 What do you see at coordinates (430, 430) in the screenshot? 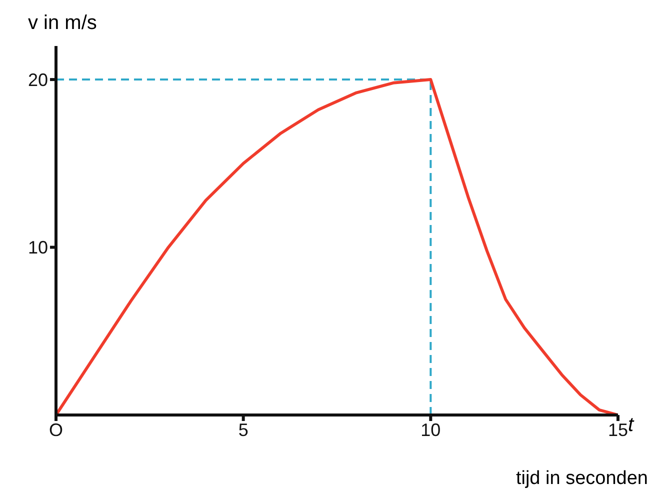
I see `x-tick-label: 10` at bounding box center [430, 430].